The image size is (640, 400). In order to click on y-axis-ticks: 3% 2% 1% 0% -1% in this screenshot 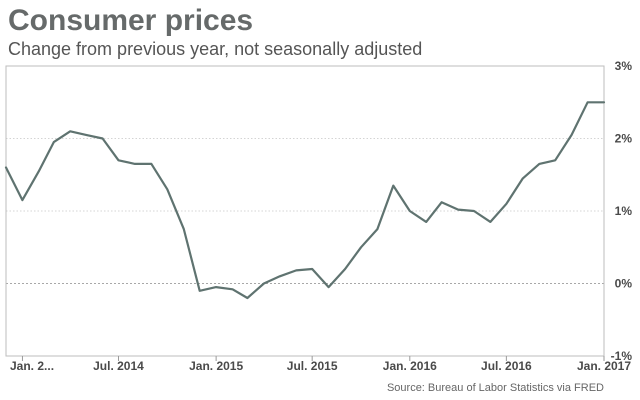, I will do `click(622, 211)`.